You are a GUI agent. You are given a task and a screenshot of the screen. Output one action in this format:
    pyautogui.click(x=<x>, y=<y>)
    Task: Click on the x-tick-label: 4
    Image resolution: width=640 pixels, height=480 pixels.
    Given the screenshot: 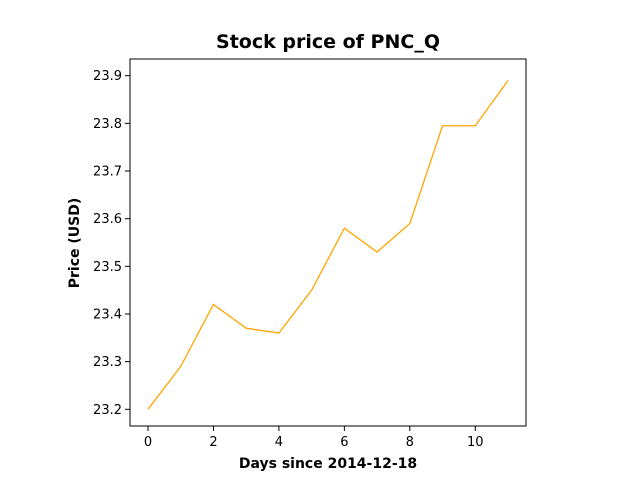 What is the action you would take?
    pyautogui.click(x=279, y=442)
    